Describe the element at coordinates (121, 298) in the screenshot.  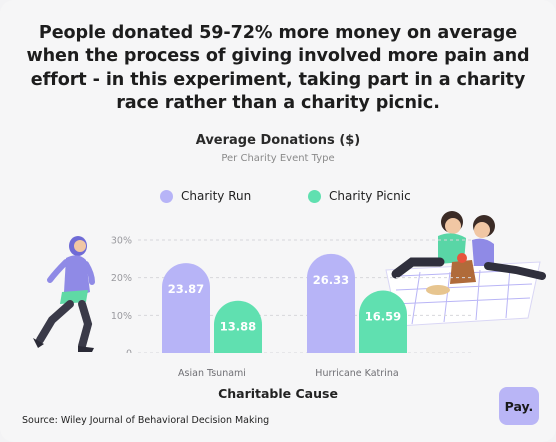
I see `y-axis-ticks: 010%20%30%` at that location.